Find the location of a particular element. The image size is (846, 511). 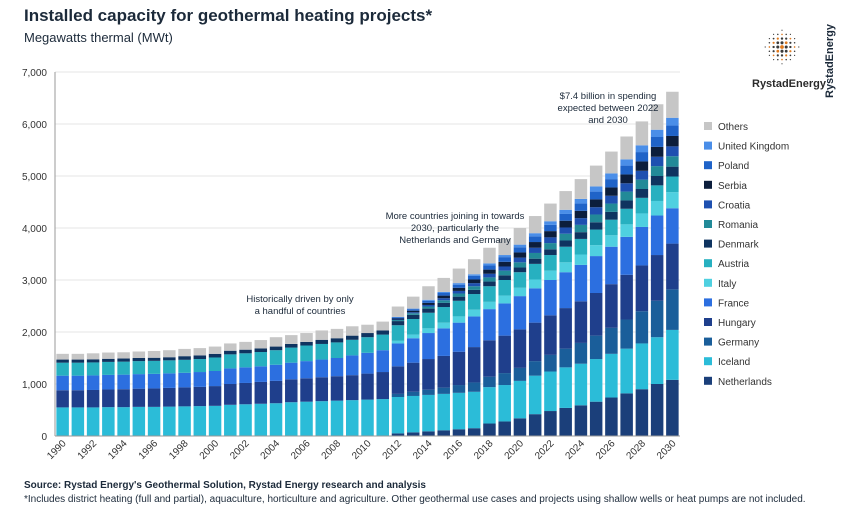

bar-segment-romania is located at coordinates (596, 218).